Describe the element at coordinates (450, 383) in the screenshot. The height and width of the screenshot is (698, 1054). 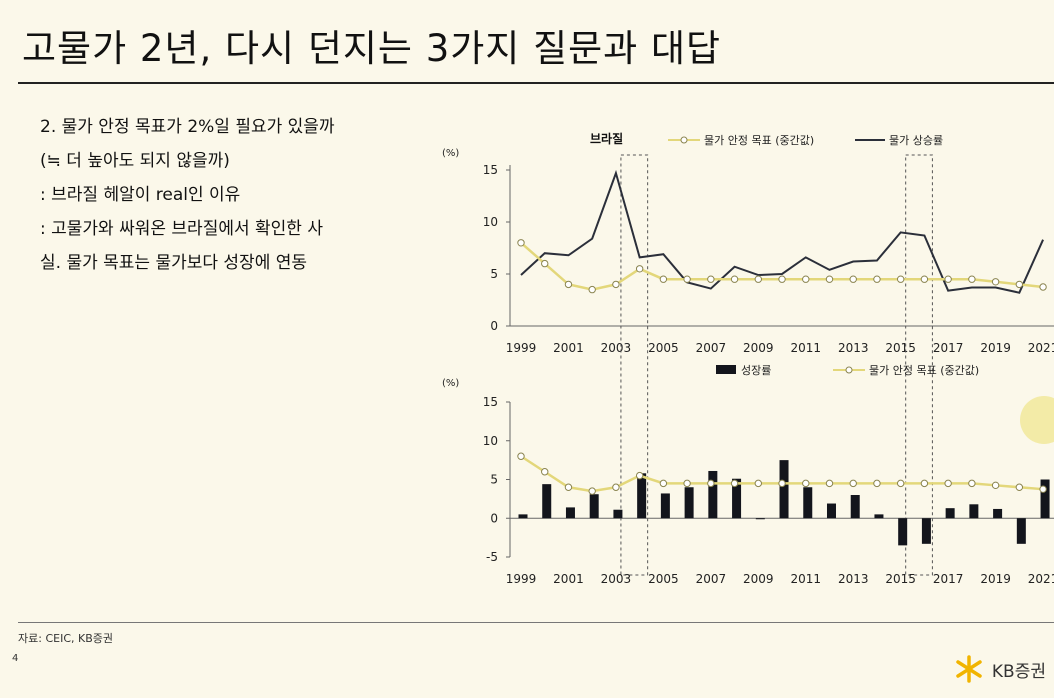
I see `chart2-unit: (%)` at that location.